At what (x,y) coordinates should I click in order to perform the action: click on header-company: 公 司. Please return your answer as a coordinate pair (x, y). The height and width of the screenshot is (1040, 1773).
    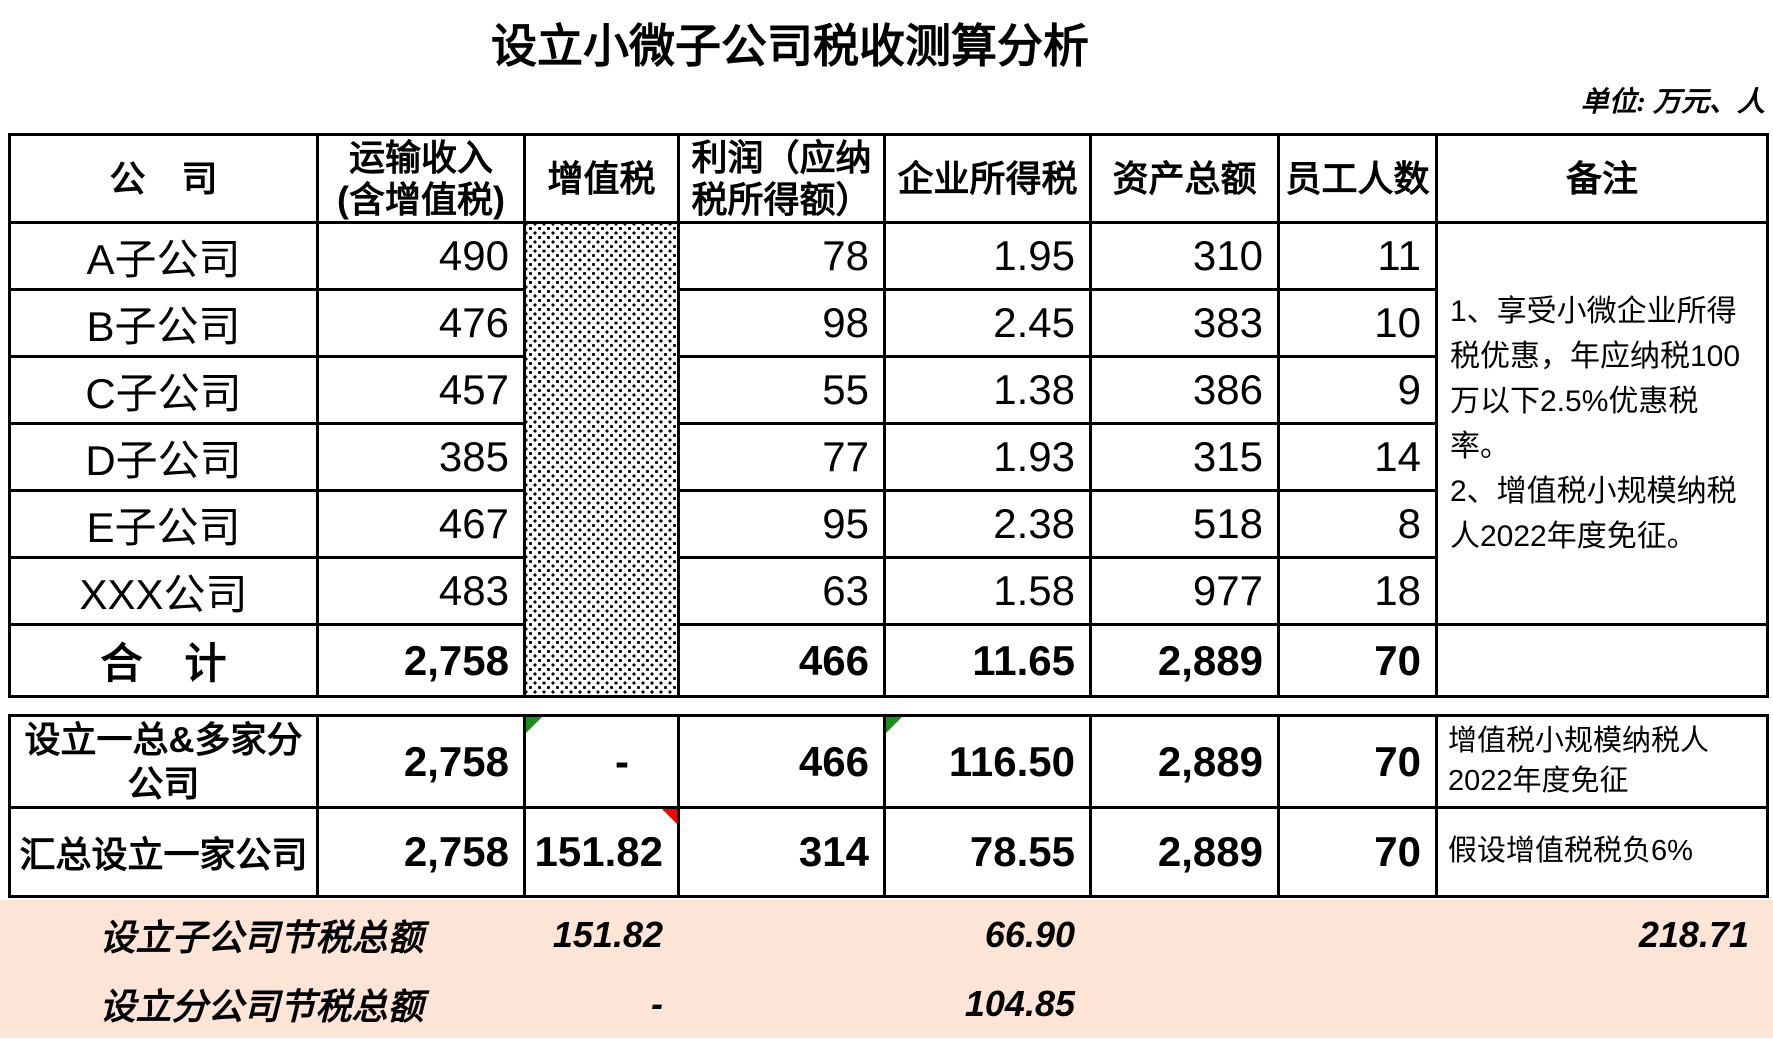
    Looking at the image, I should click on (165, 180).